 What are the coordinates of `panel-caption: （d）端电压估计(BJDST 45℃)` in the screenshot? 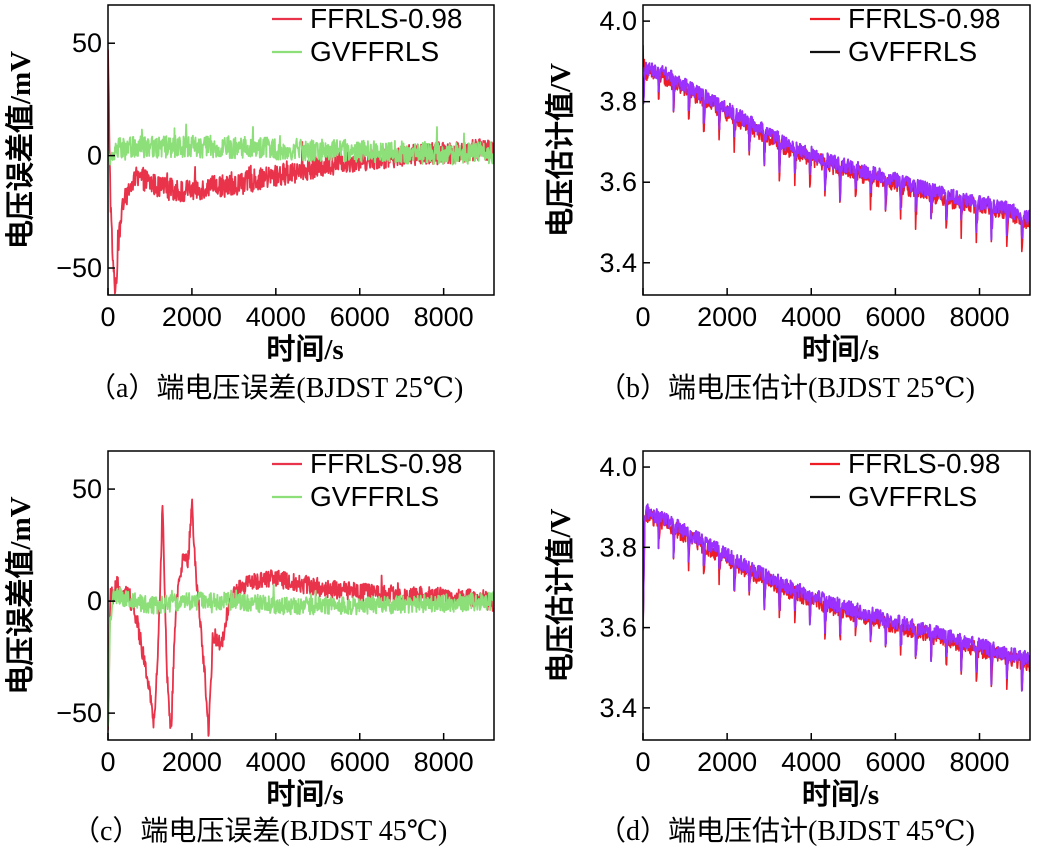 It's located at (786, 831).